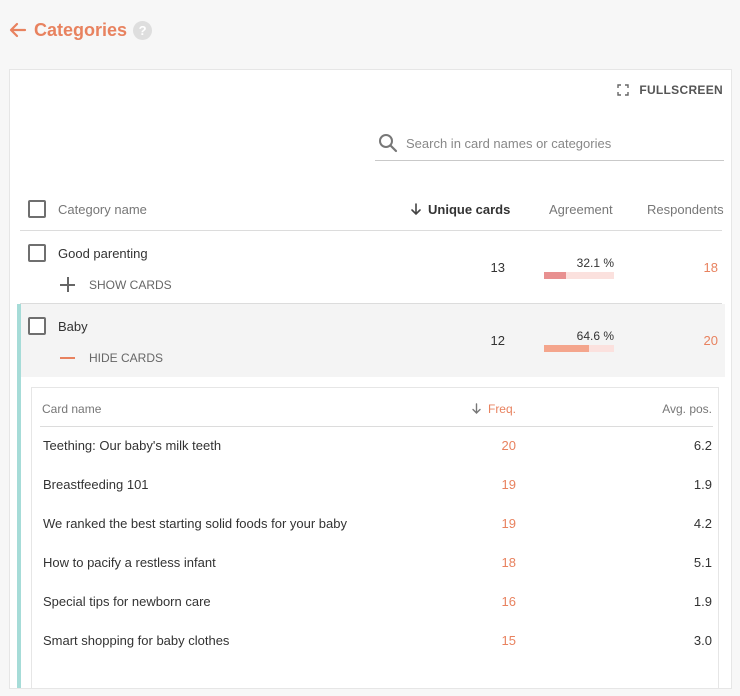 The image size is (740, 696). What do you see at coordinates (595, 263) in the screenshot?
I see `agreement-value: 32.1 %` at bounding box center [595, 263].